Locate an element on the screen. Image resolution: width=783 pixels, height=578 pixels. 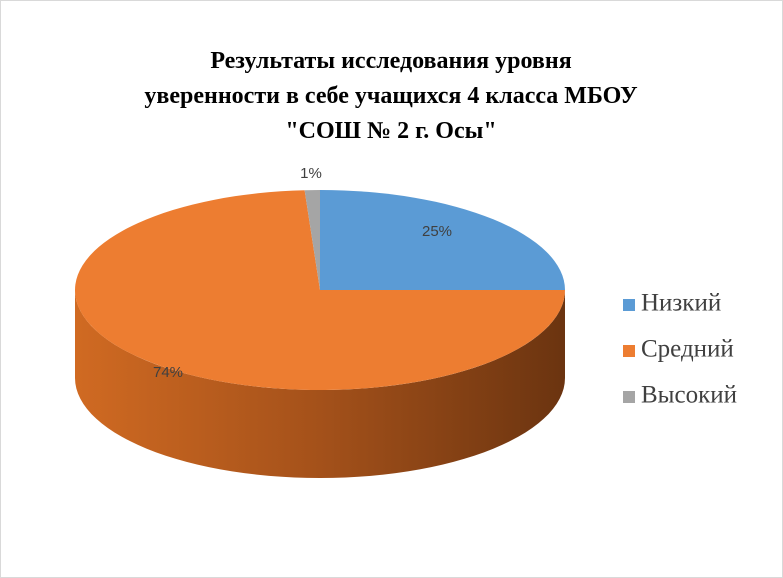
legend-label: Высокий is located at coordinates (689, 395).